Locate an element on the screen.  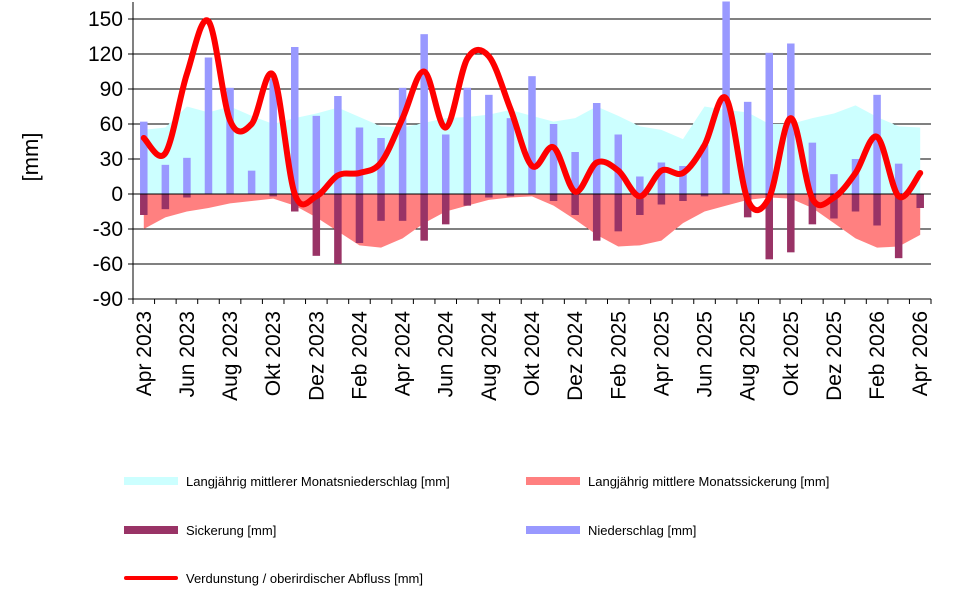
y-tick-label: 0 is located at coordinates (117, 194).